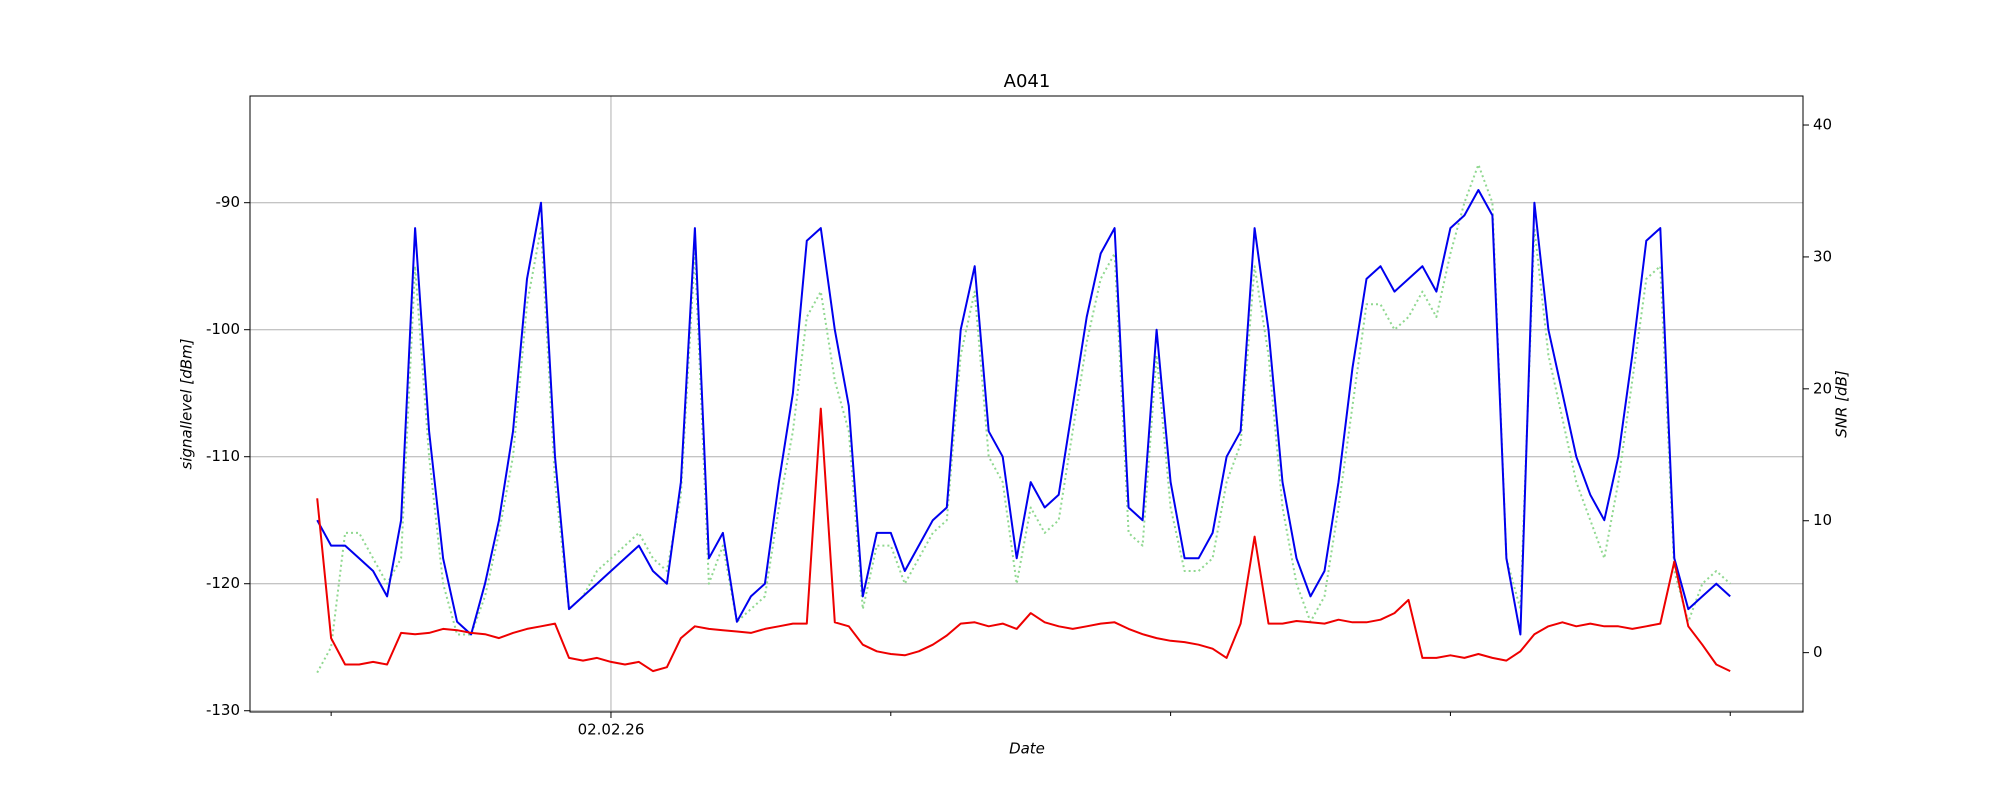 The image size is (2000, 800). What do you see at coordinates (223, 329) in the screenshot?
I see `y-tick-label: -100` at bounding box center [223, 329].